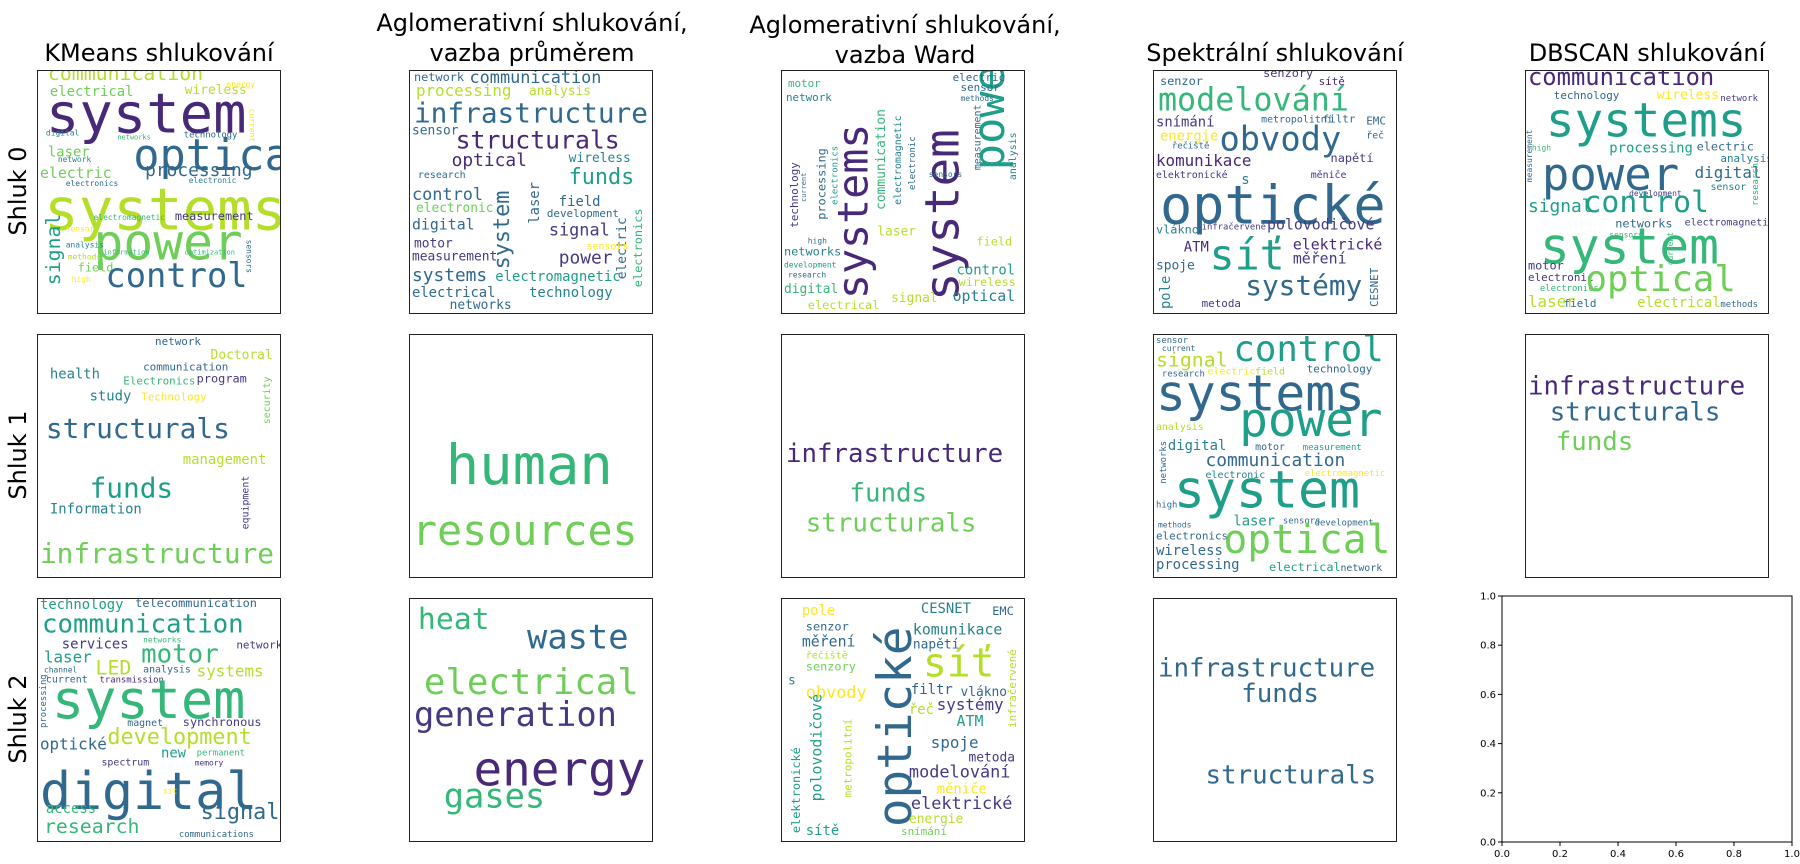  Describe the element at coordinates (148, 699) in the screenshot. I see `wordcloud-word: system` at that location.